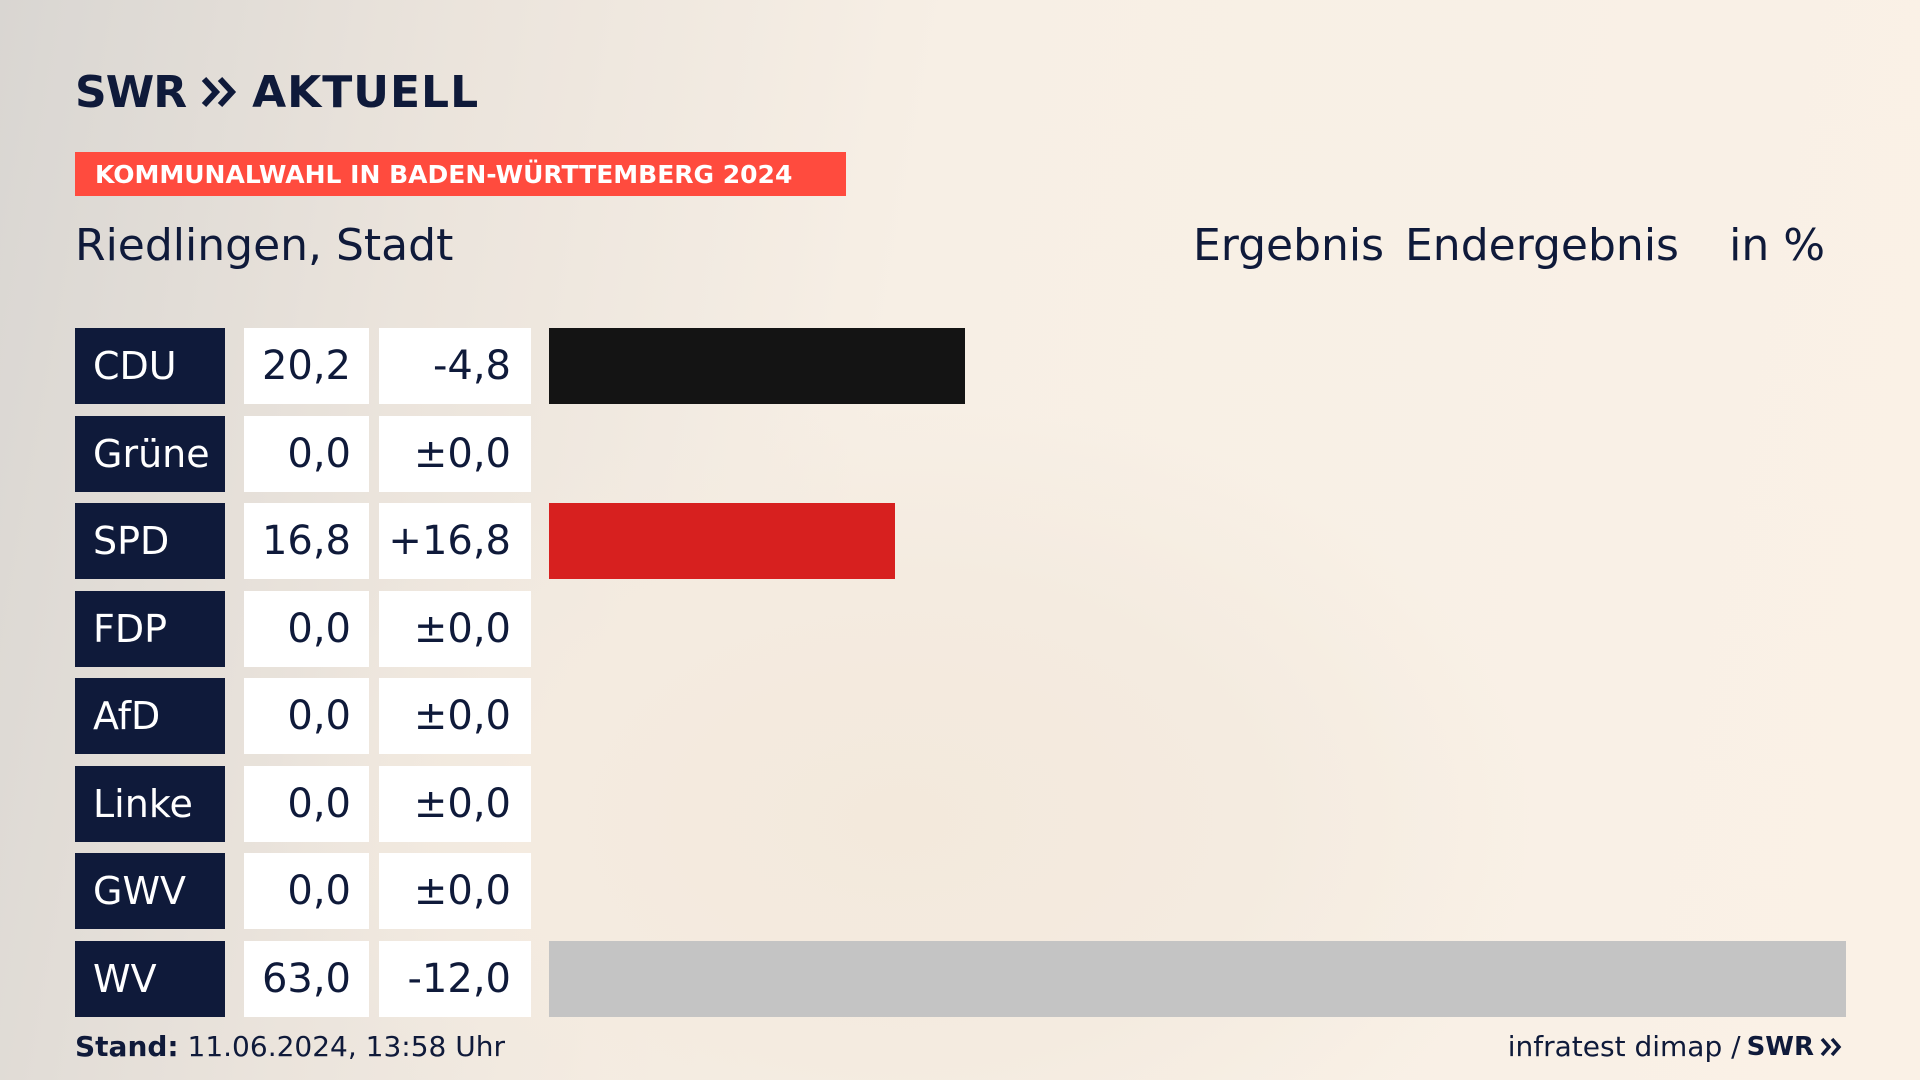 The height and width of the screenshot is (1080, 1920). What do you see at coordinates (127, 1046) in the screenshot?
I see `stand-label: Stand:` at bounding box center [127, 1046].